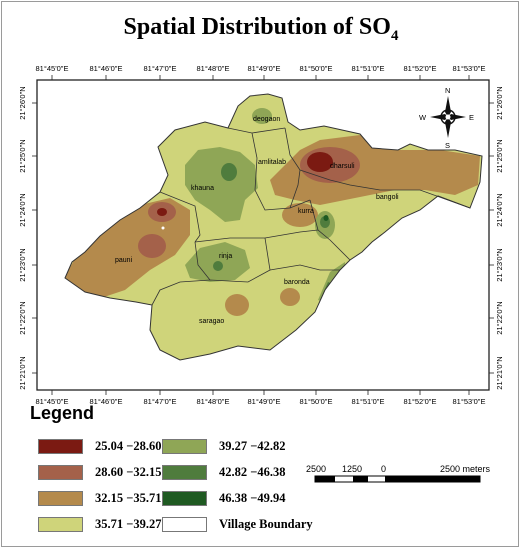 This screenshot has width=522, height=550. I want to click on legend-label: Village Boundary, so click(266, 523).